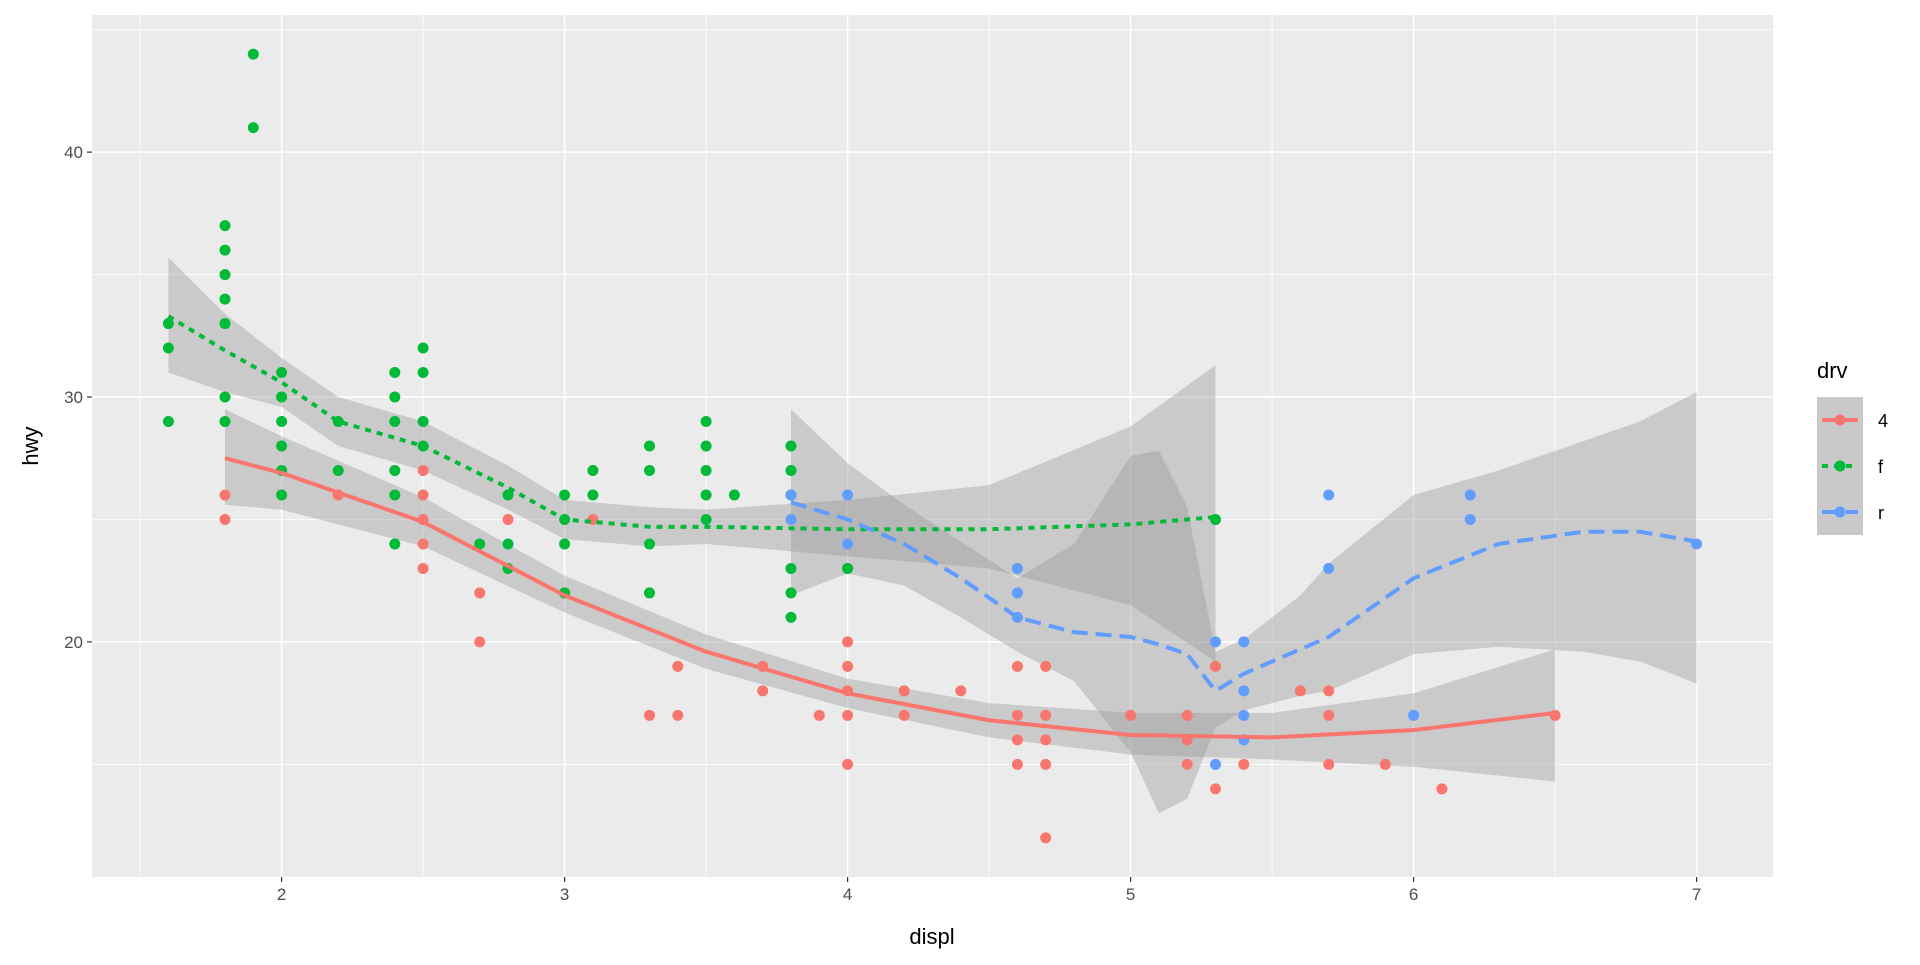 This screenshot has width=1920, height=965. I want to click on legend-label-f: f, so click(1881, 467).